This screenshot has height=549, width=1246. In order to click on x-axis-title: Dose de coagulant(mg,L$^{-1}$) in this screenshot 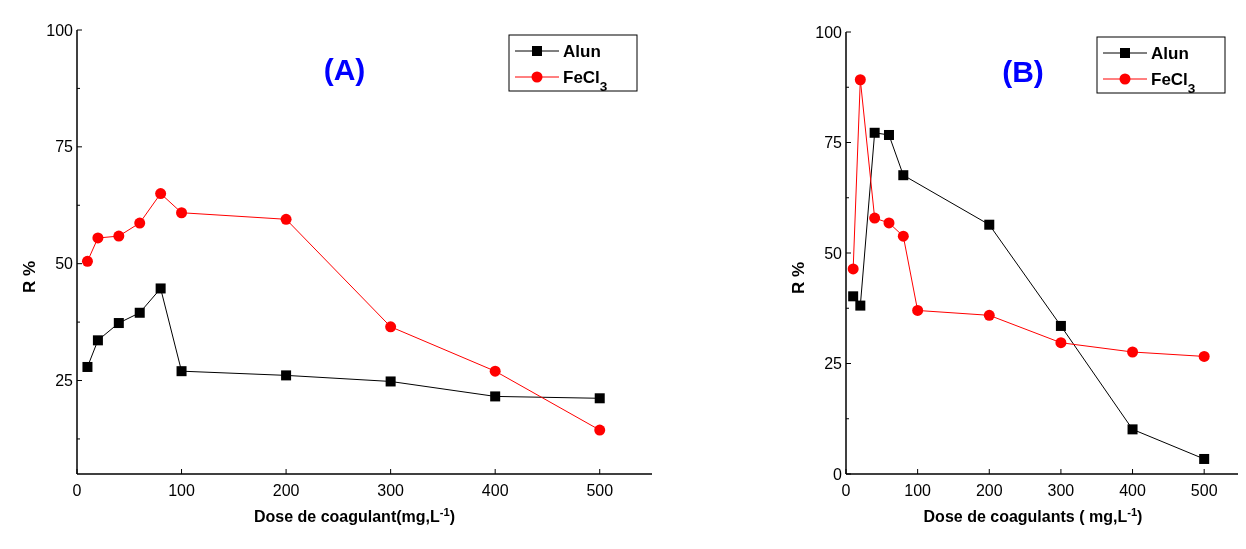, I will do `click(354, 515)`.